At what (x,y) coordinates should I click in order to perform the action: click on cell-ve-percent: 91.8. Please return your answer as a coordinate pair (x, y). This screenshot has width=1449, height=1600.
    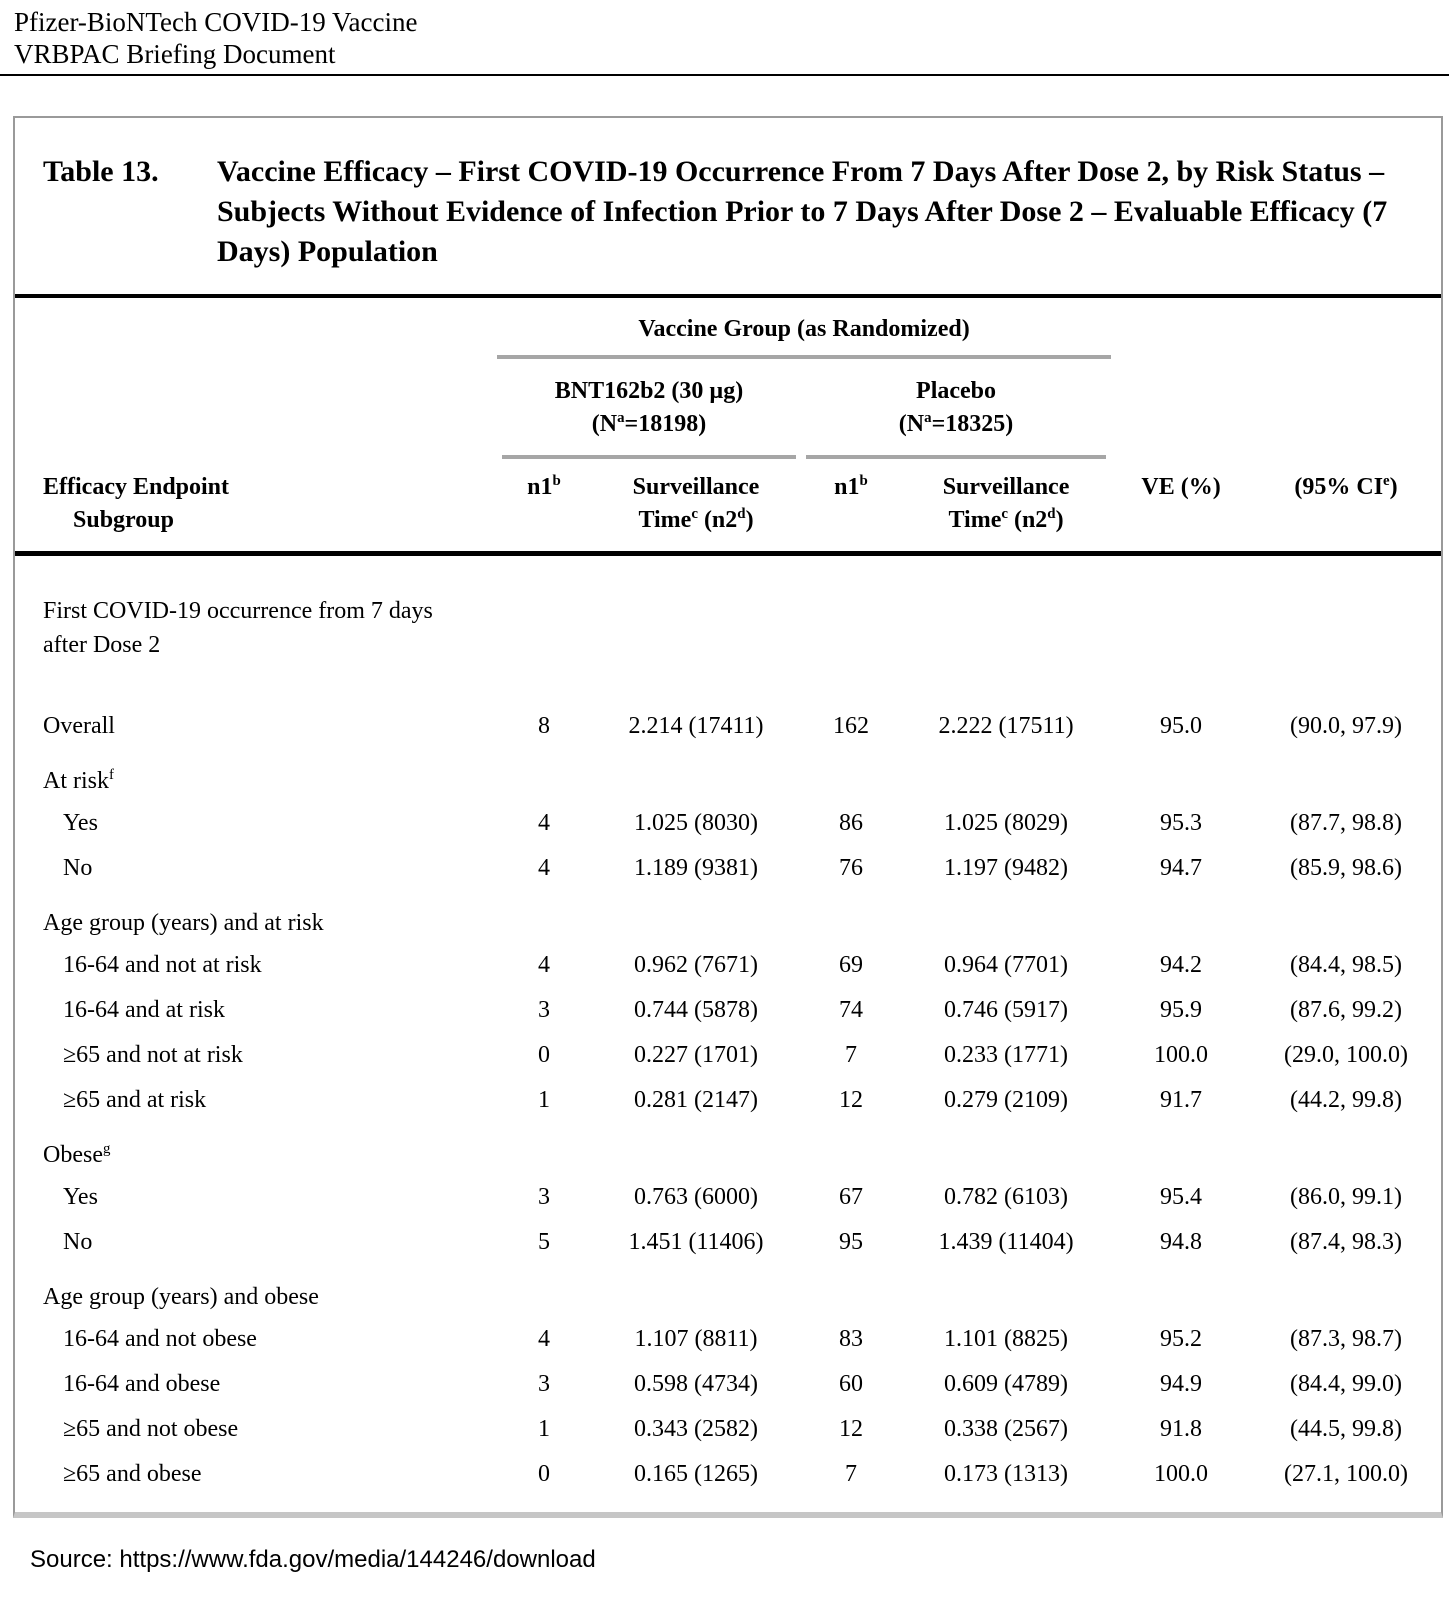
    Looking at the image, I should click on (1181, 1429).